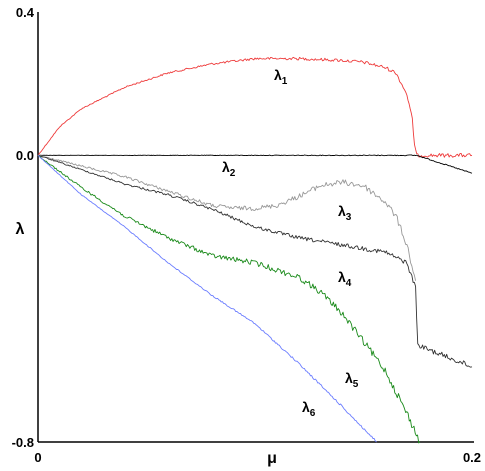 The width and height of the screenshot is (485, 471). I want to click on y-axis-label: λ, so click(20, 229).